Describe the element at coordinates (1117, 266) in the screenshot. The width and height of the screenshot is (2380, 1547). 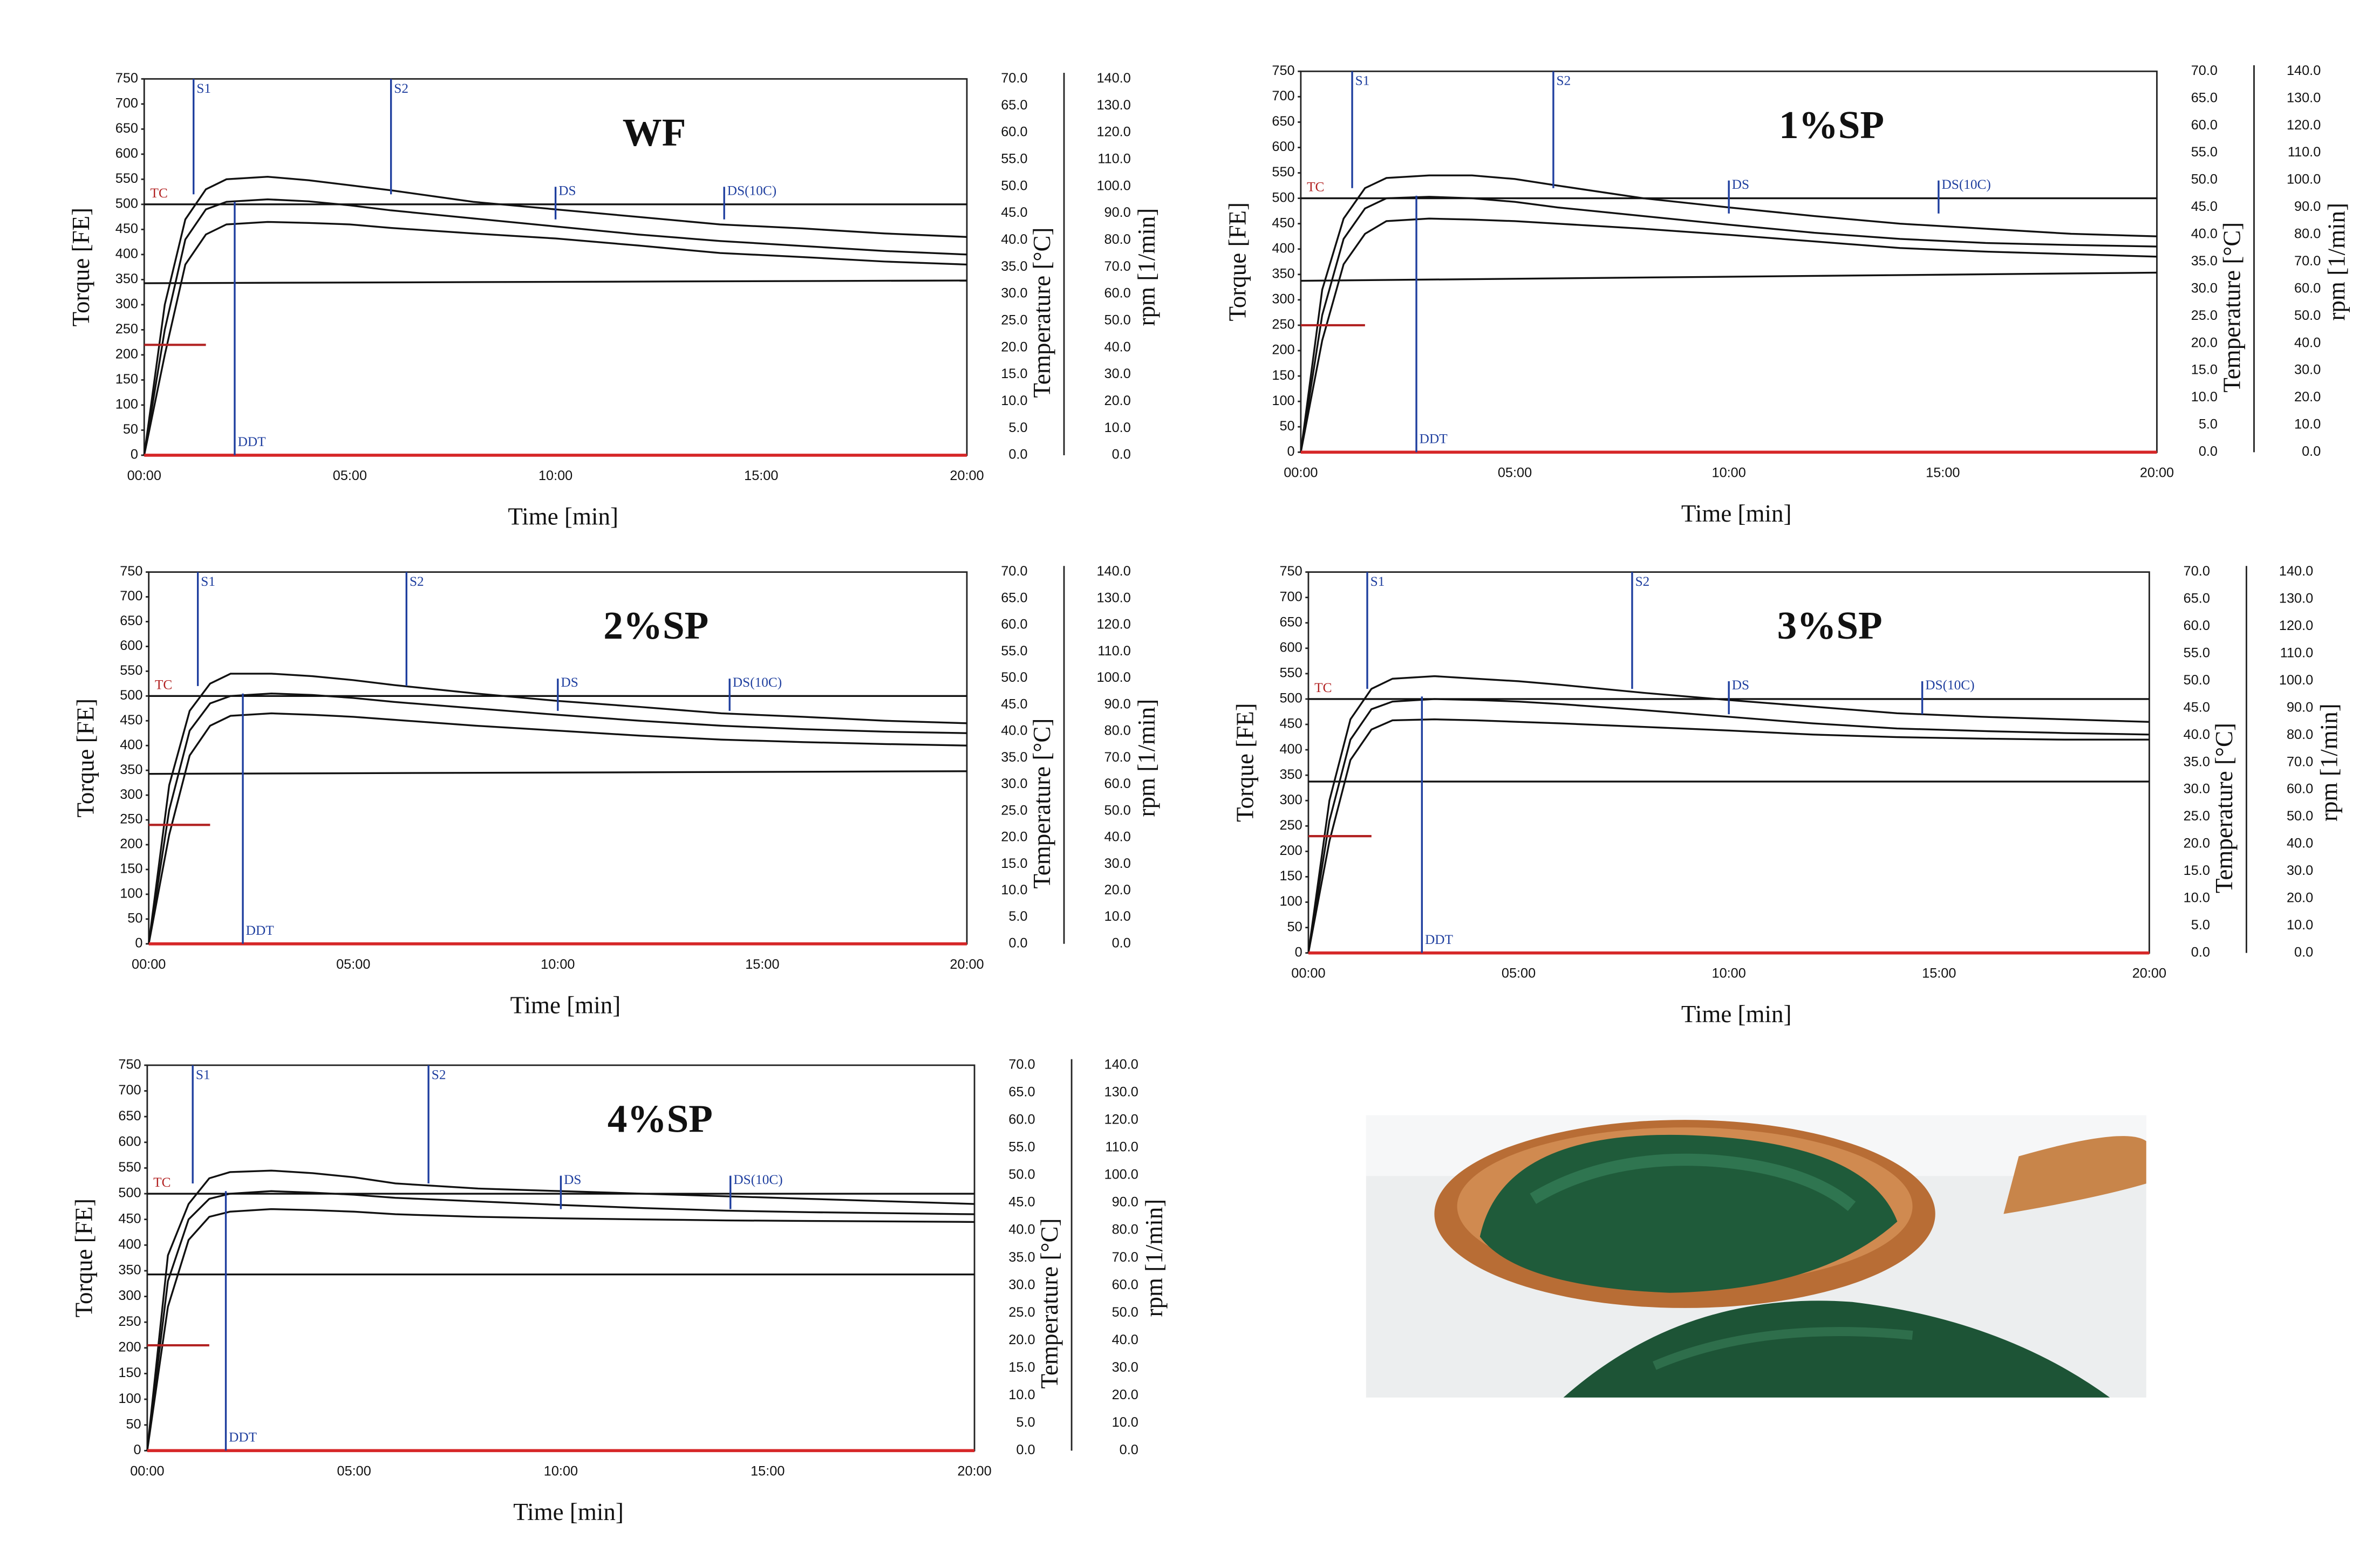
I see `y3-tick-label: 70.0` at that location.